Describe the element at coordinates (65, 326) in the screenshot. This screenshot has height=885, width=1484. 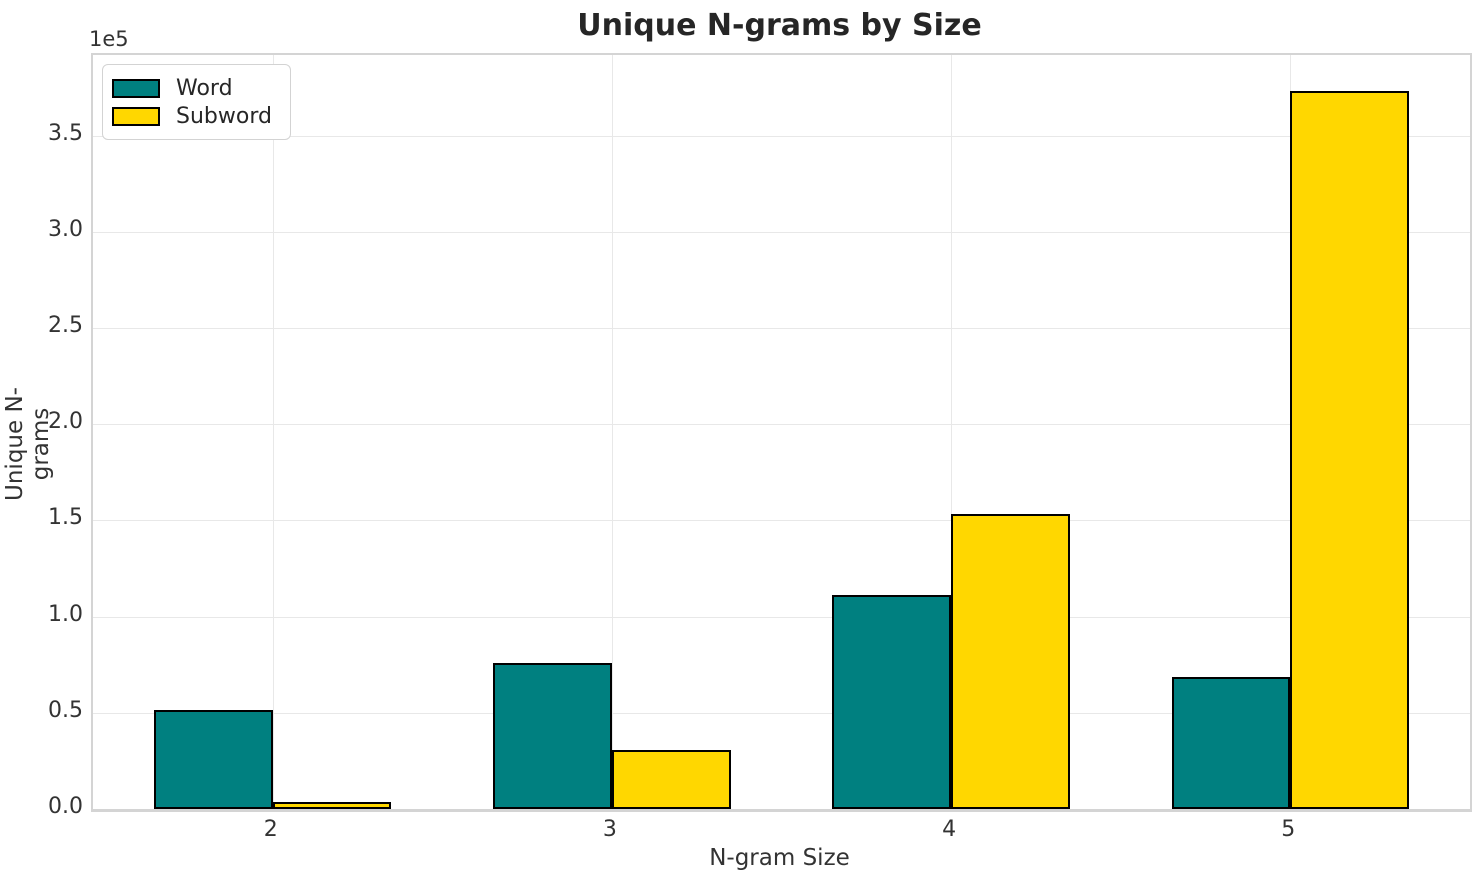
I see `y-tick-label: 2.5` at that location.